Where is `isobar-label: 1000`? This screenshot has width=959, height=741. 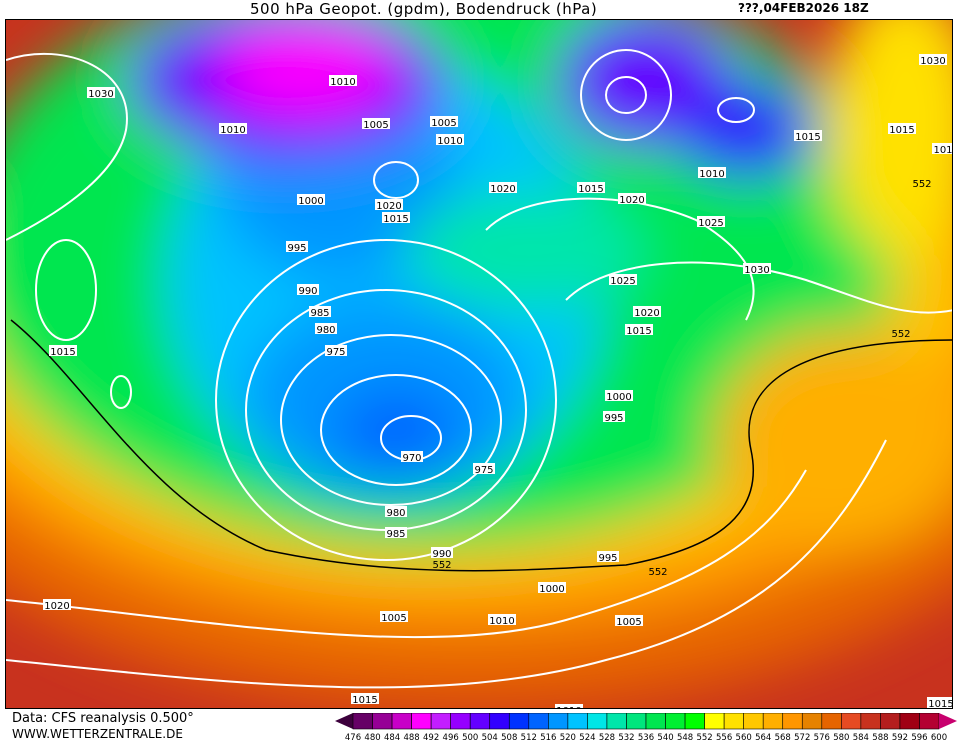
isobar-label: 1000 is located at coordinates (310, 201).